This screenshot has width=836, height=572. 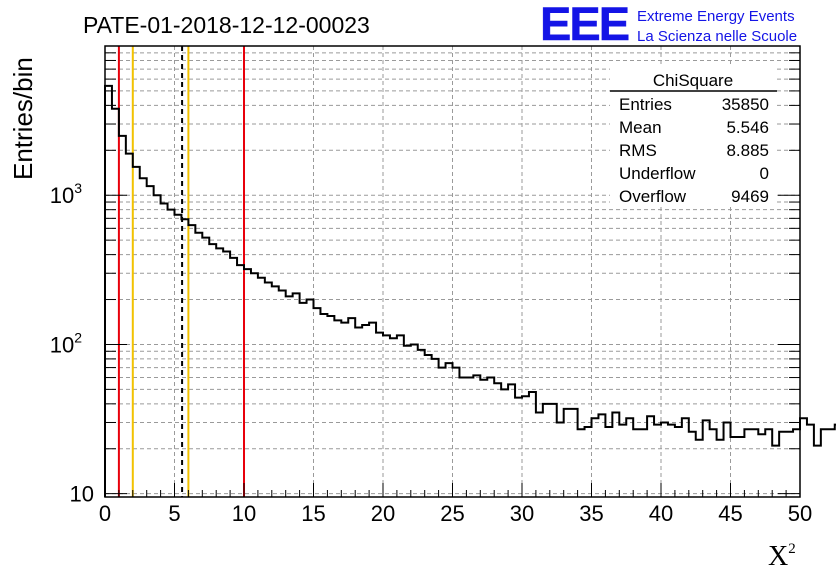 What do you see at coordinates (591, 513) in the screenshot?
I see `x-tick-label: 35` at bounding box center [591, 513].